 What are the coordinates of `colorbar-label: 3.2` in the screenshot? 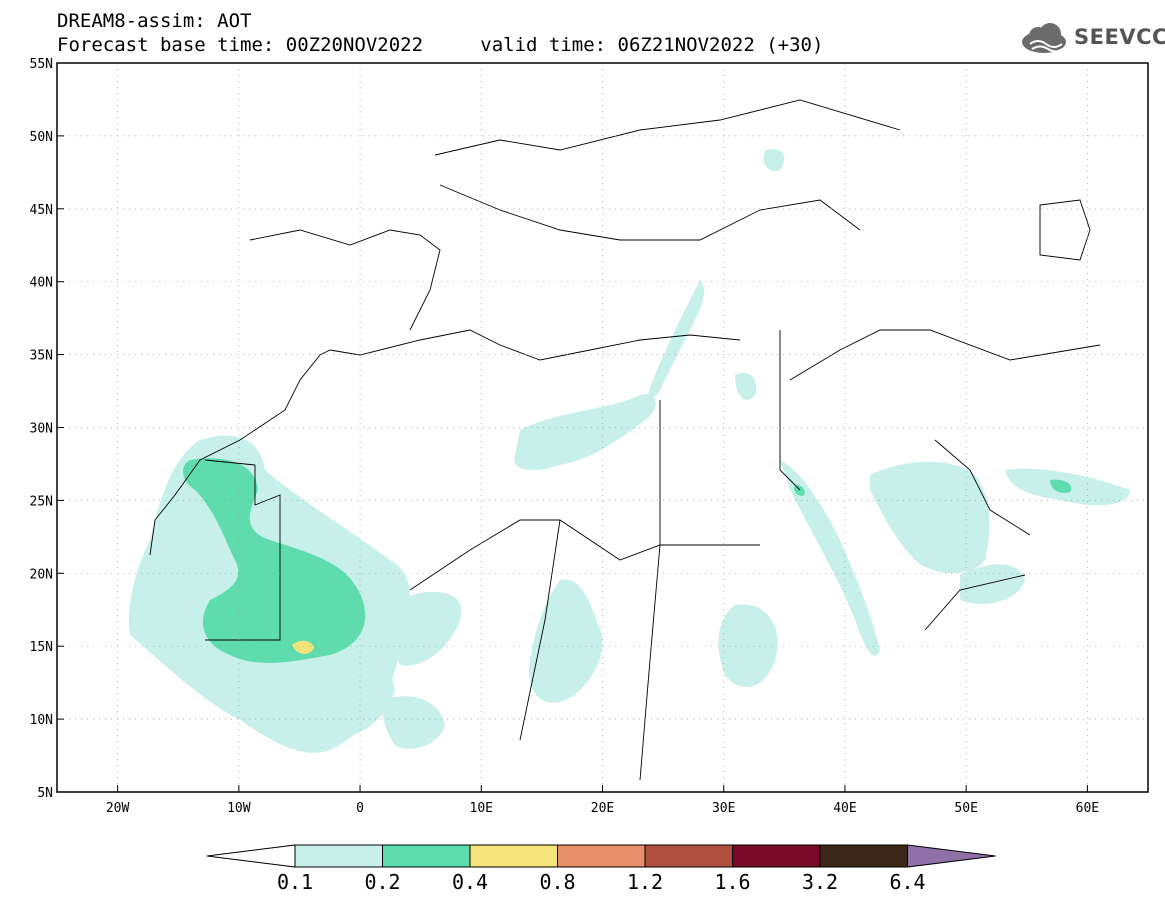 It's located at (820, 882).